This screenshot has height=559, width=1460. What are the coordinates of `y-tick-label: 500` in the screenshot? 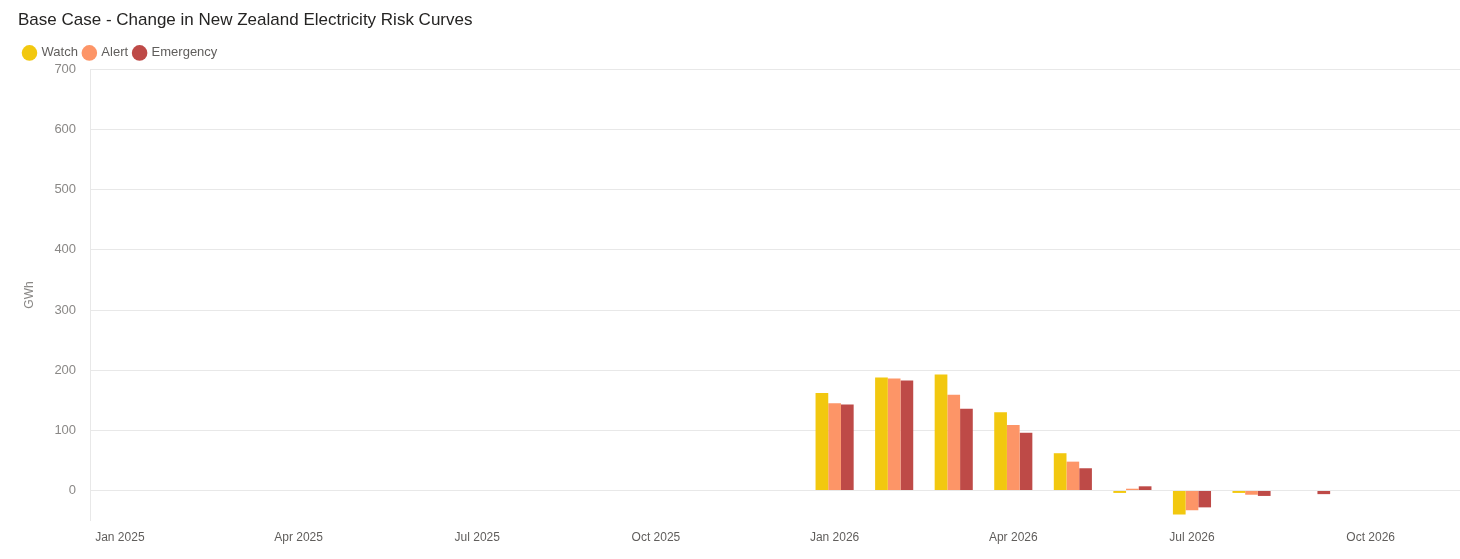 It's located at (65, 189).